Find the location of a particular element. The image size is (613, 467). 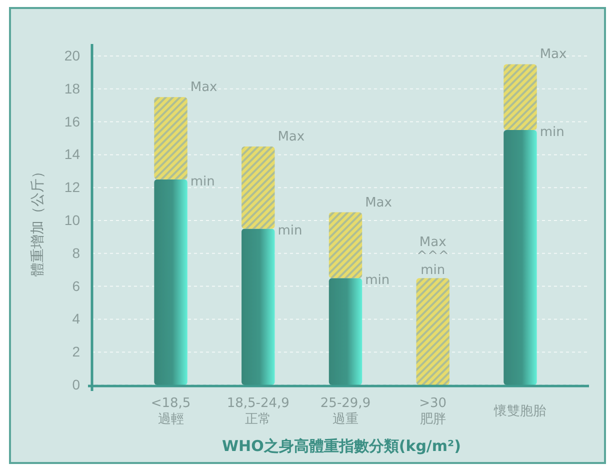

y-axis-title: 體重增加（公斤） is located at coordinates (38, 220).